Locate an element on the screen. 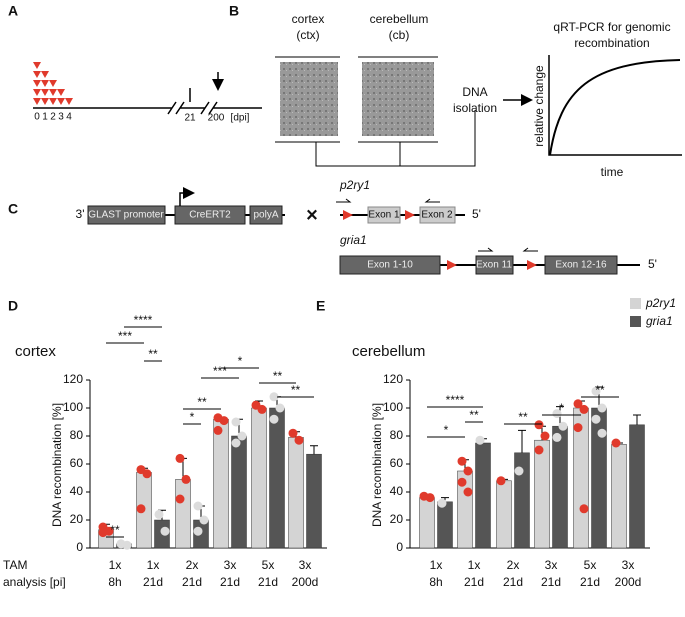 The image size is (685, 617). day-label: 2 is located at coordinates (53, 117).